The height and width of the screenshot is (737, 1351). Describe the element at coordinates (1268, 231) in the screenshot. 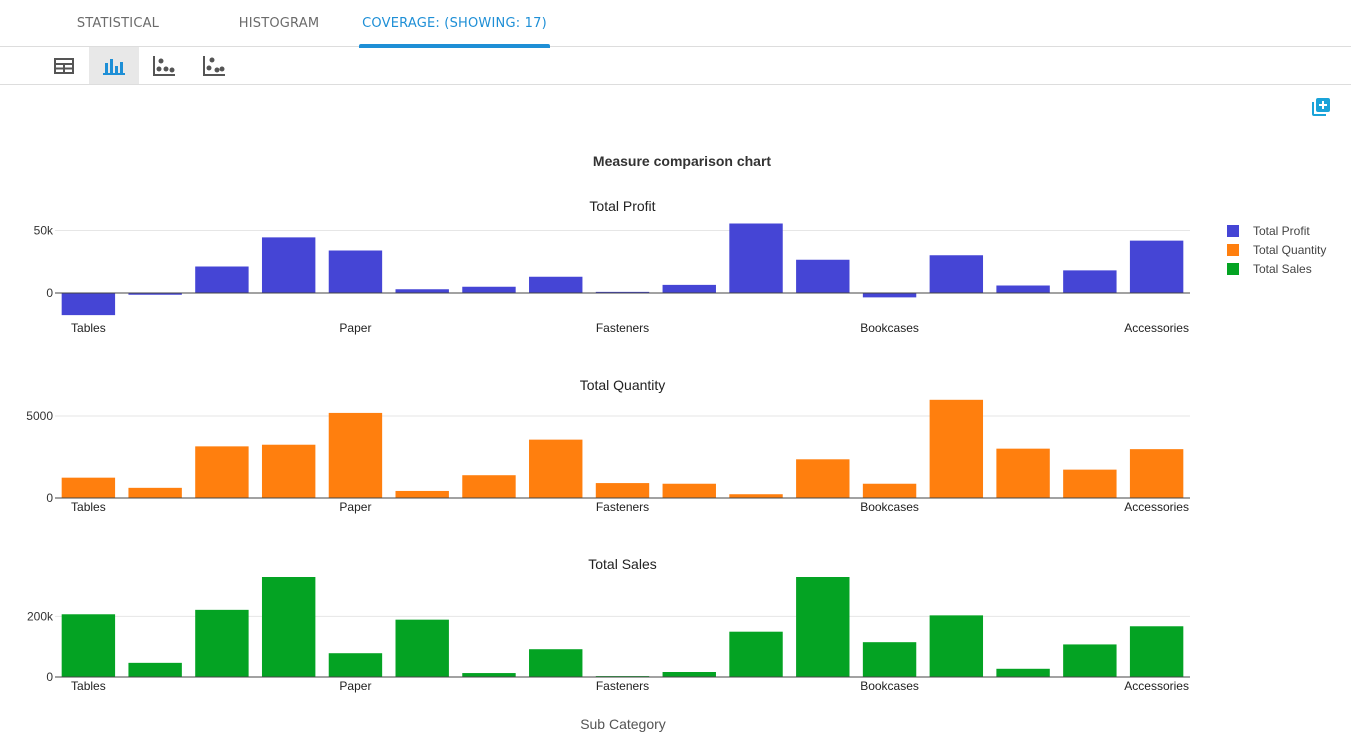

I see `legend-item: Total Profit` at that location.